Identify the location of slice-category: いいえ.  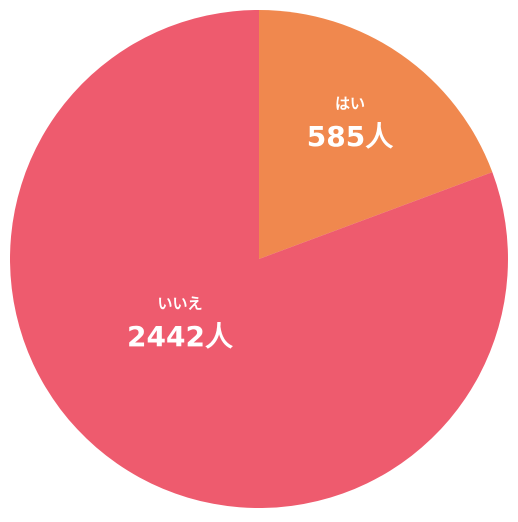
(179, 304).